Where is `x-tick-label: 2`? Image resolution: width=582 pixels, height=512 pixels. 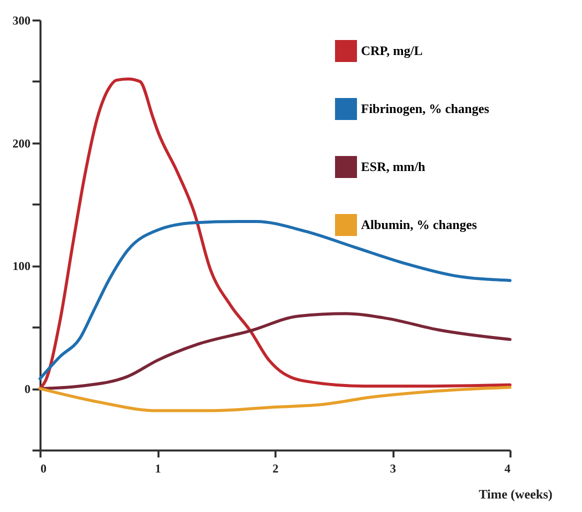
x-tick-label: 2 is located at coordinates (275, 469).